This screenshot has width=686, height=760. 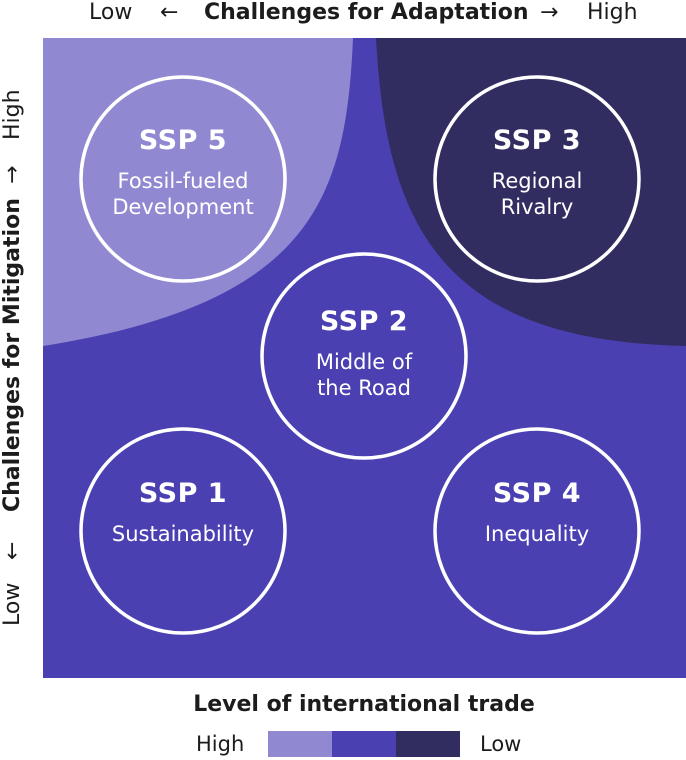 I want to click on arrow-left-icon: ←, so click(x=169, y=12).